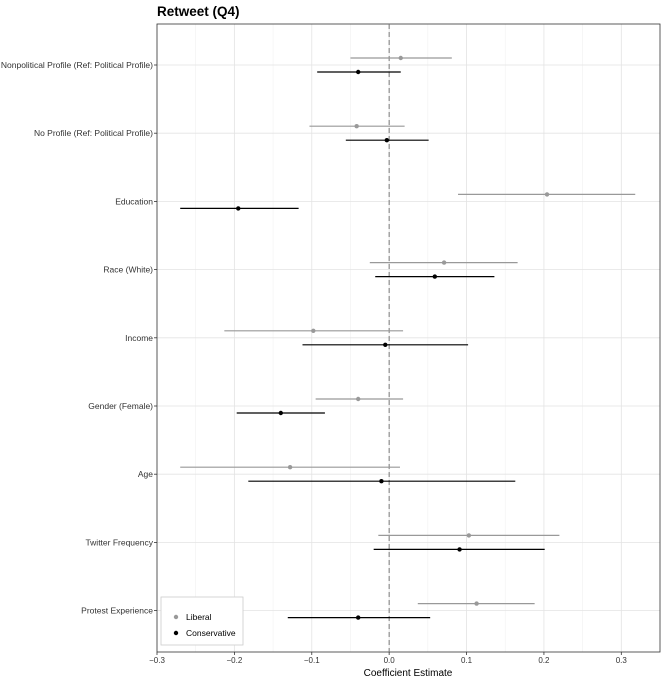  I want to click on x-axis-title: Coefficient Estimate, so click(408, 673).